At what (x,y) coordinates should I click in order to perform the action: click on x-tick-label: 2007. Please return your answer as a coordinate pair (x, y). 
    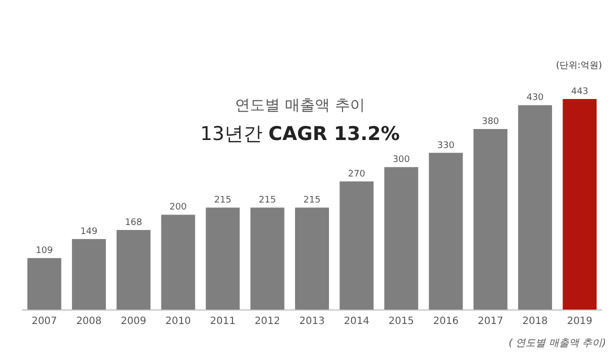
    Looking at the image, I should click on (45, 321).